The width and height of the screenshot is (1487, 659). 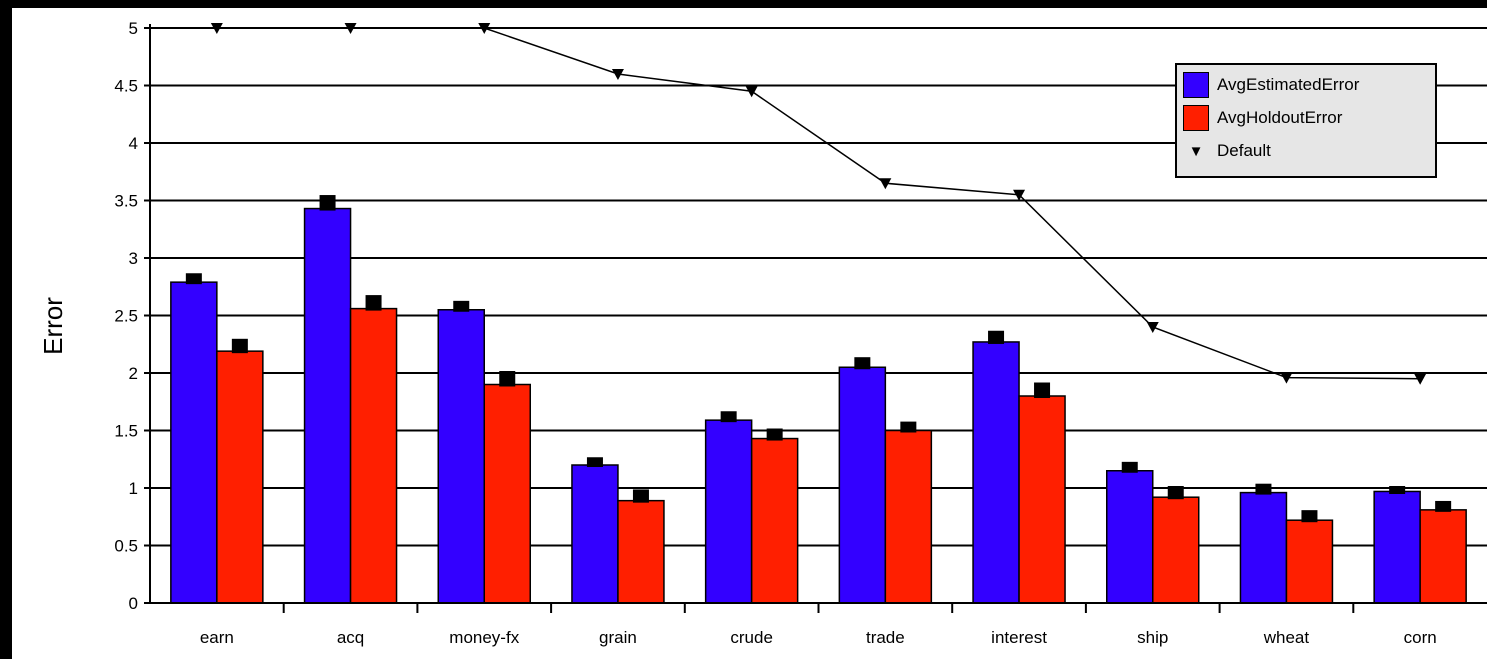 I want to click on x-tick-label: corn, so click(x=1420, y=637).